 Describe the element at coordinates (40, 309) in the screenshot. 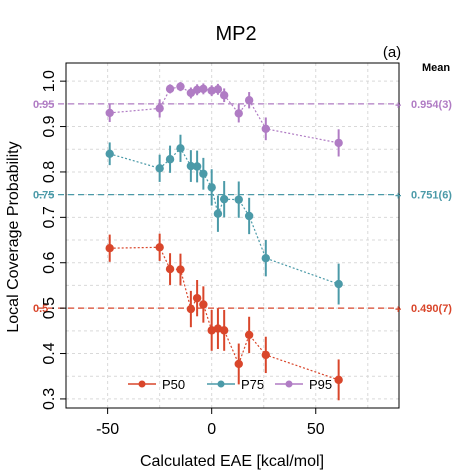

I see `target-label-p50: 0.5` at that location.